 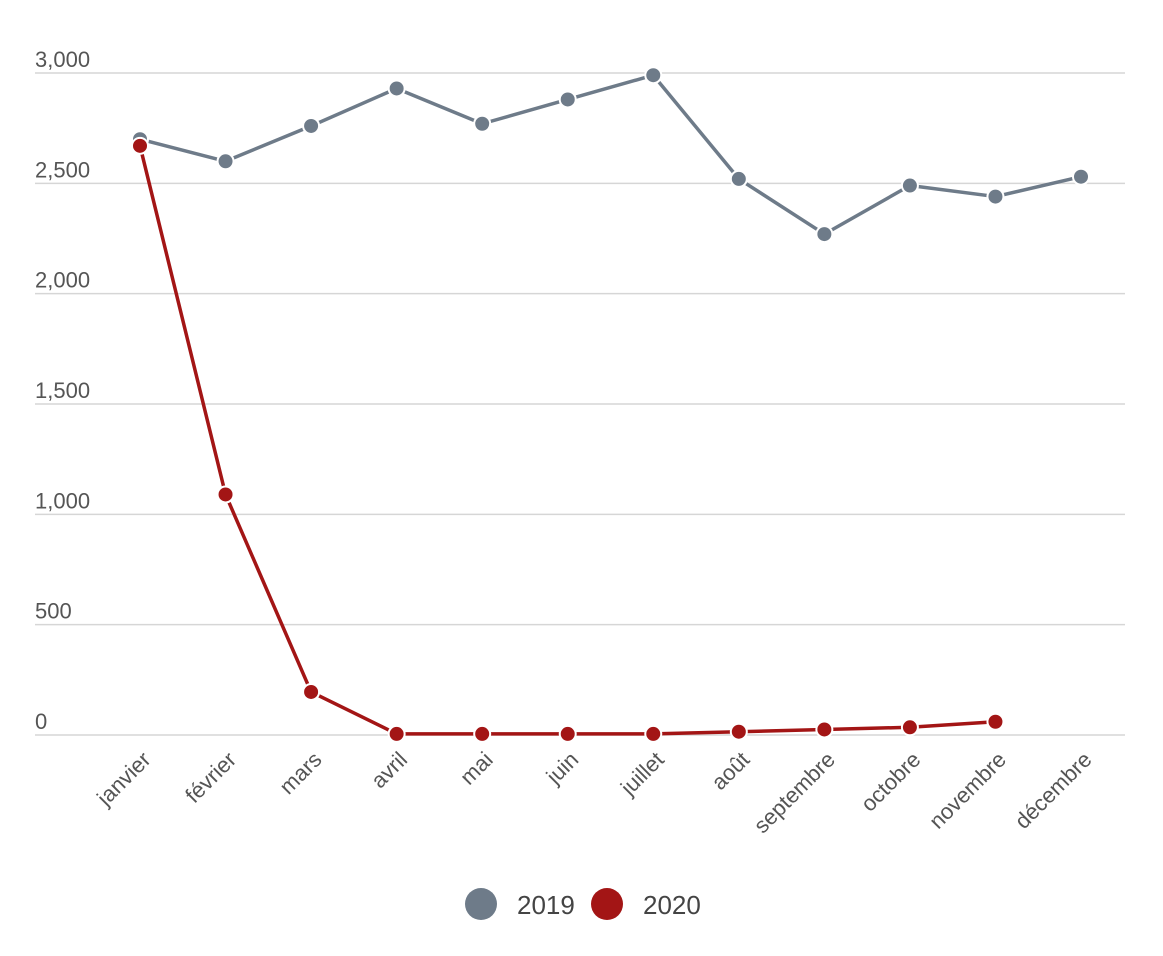 I want to click on y-tick-label: 1,500, so click(x=62, y=390).